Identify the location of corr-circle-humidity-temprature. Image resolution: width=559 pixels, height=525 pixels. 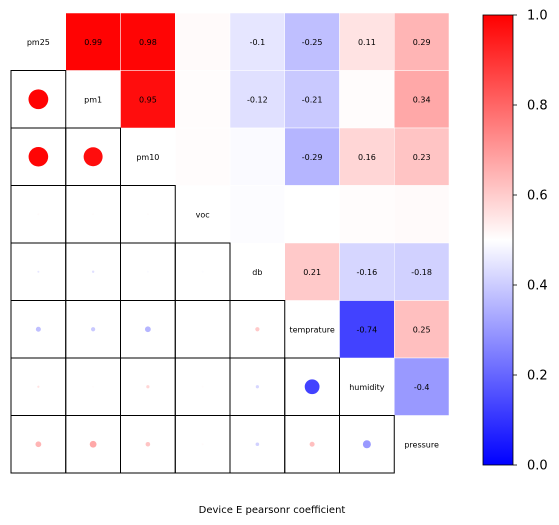
(312, 387).